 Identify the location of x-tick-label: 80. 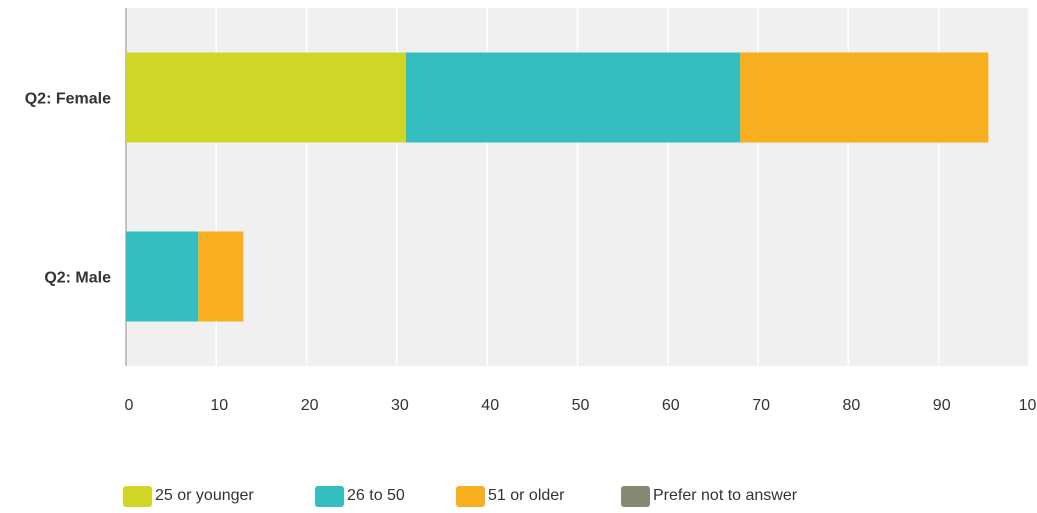
(852, 405).